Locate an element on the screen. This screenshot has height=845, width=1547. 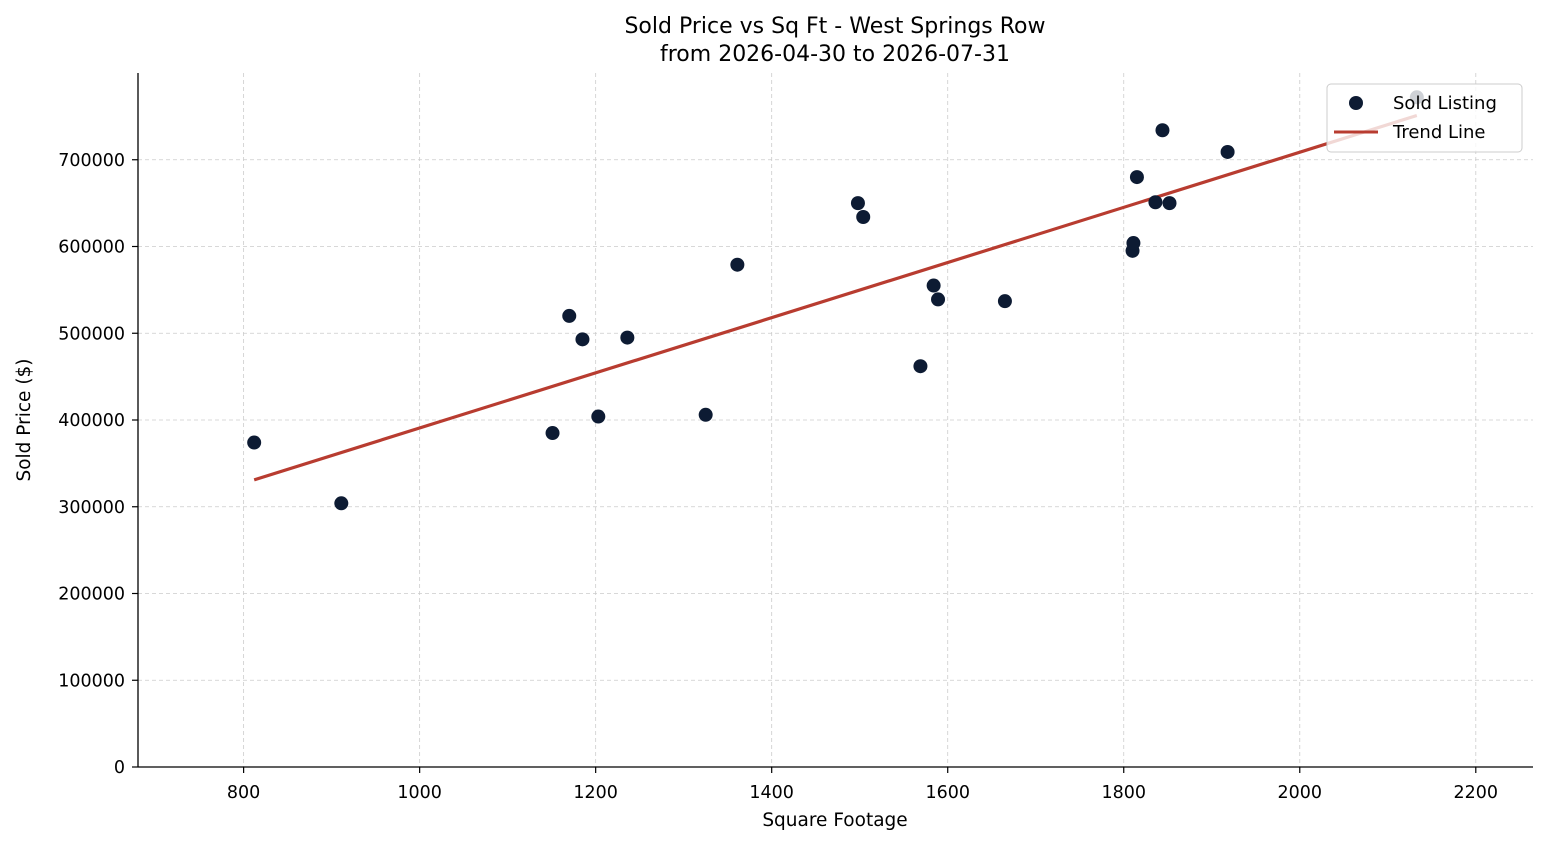
y-tick-label: 100000 is located at coordinates (91, 681).